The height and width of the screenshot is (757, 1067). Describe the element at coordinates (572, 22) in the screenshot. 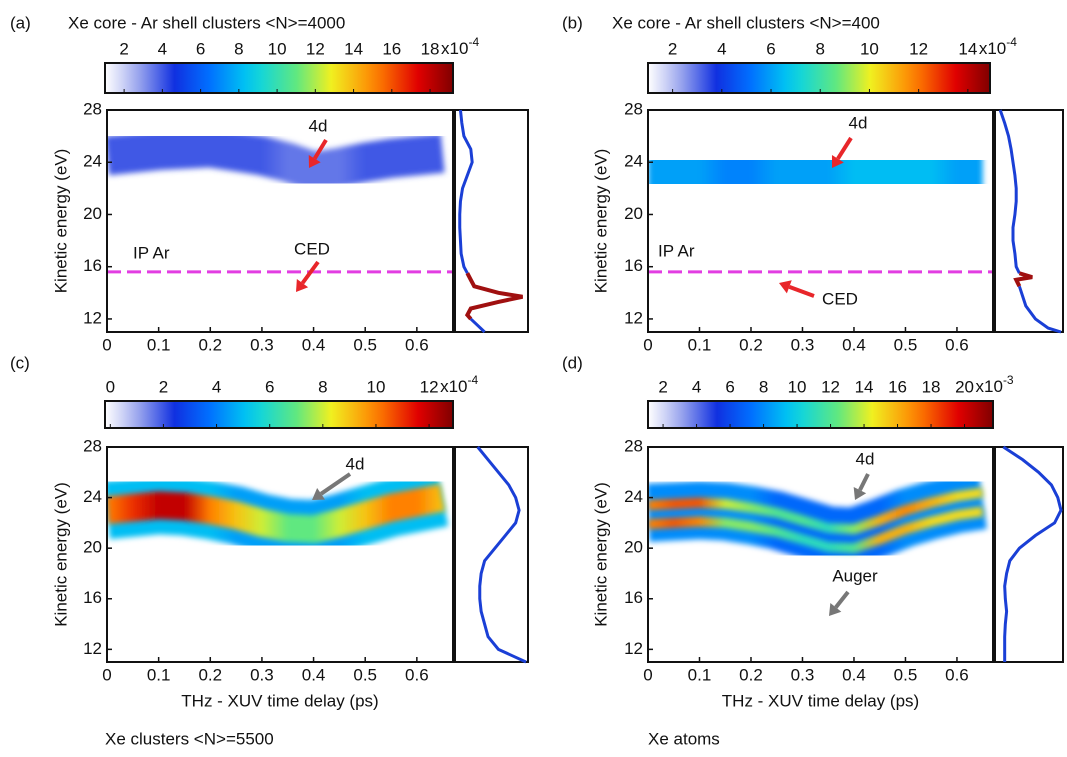

I see `panel-label: (b)` at that location.